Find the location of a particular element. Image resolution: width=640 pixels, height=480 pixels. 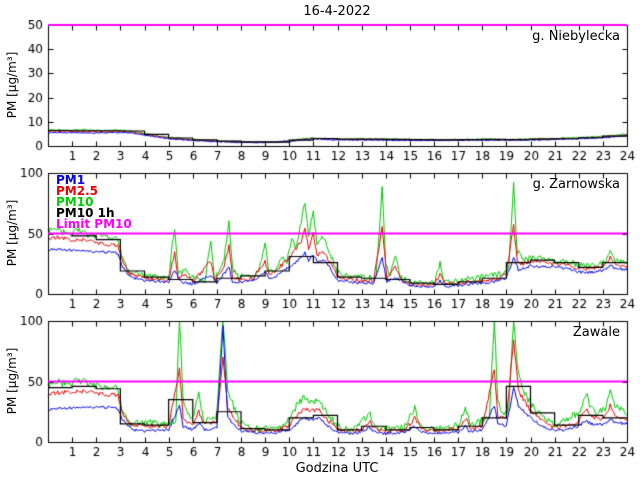

legend: PM1 PM2.5 PM10 PM10 1h Limit PM10 is located at coordinates (94, 202).